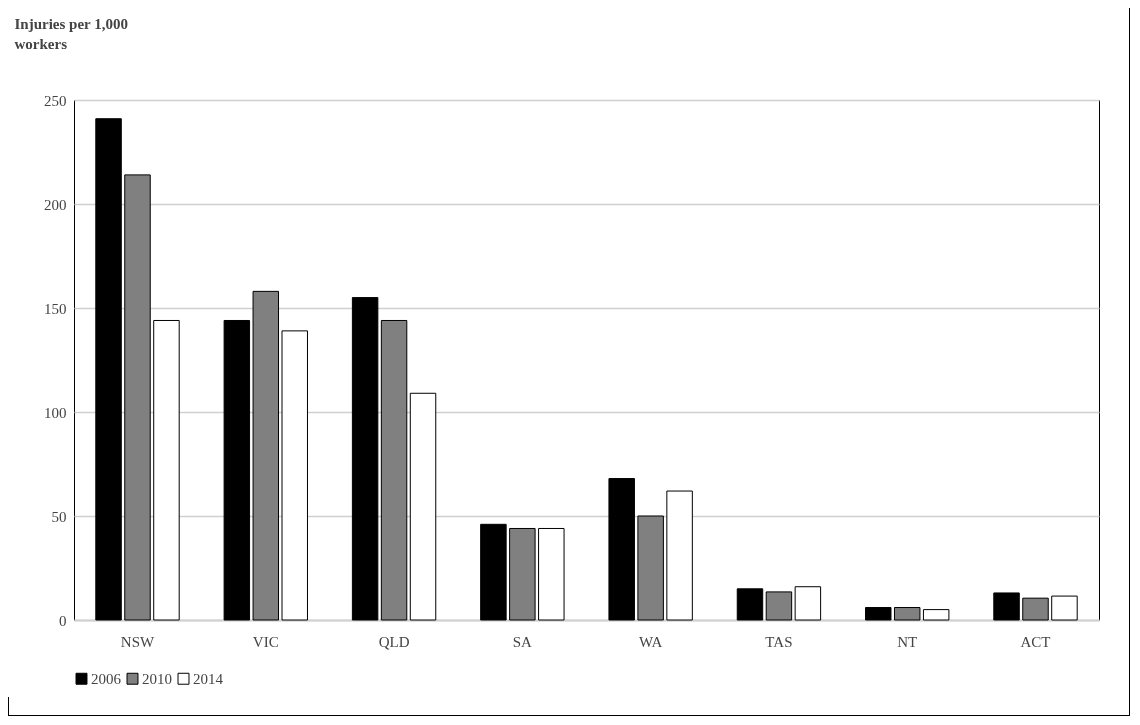  I want to click on y-tick-label: 150, so click(55, 308).